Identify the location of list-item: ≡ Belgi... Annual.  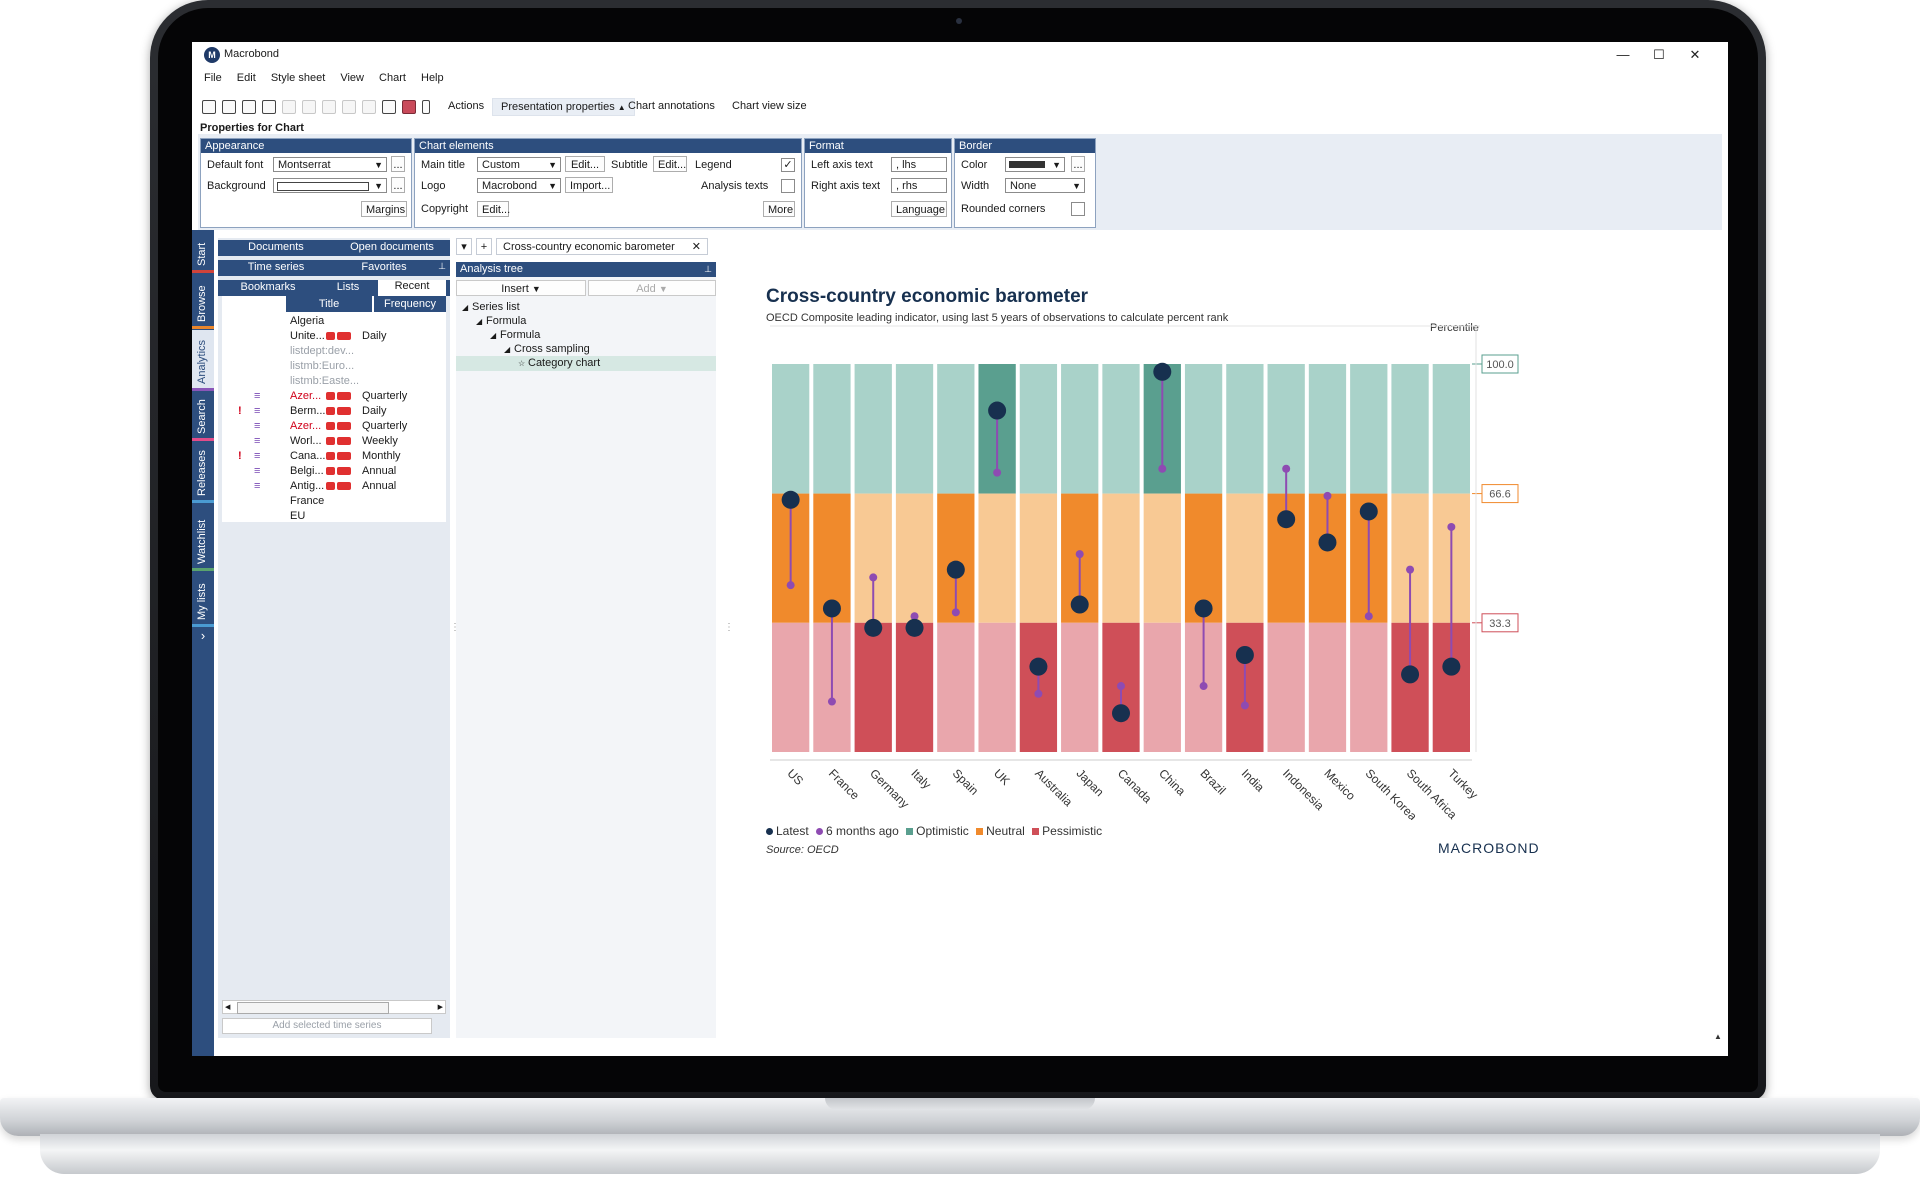
(334, 471).